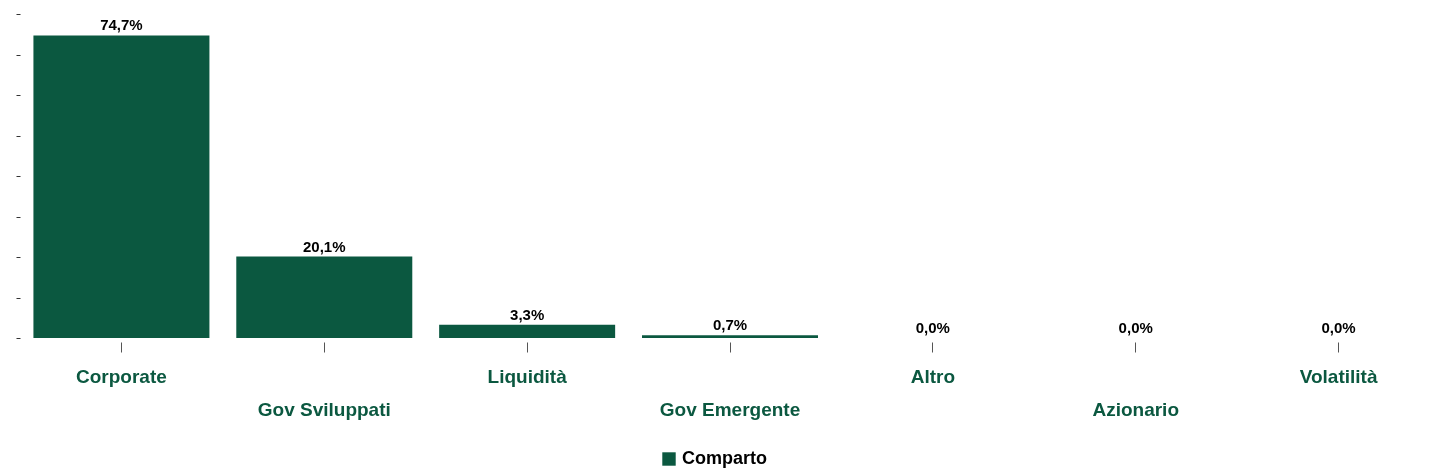 This screenshot has width=1444, height=473. Describe the element at coordinates (730, 325) in the screenshot. I see `data-label: 0,7%` at that location.